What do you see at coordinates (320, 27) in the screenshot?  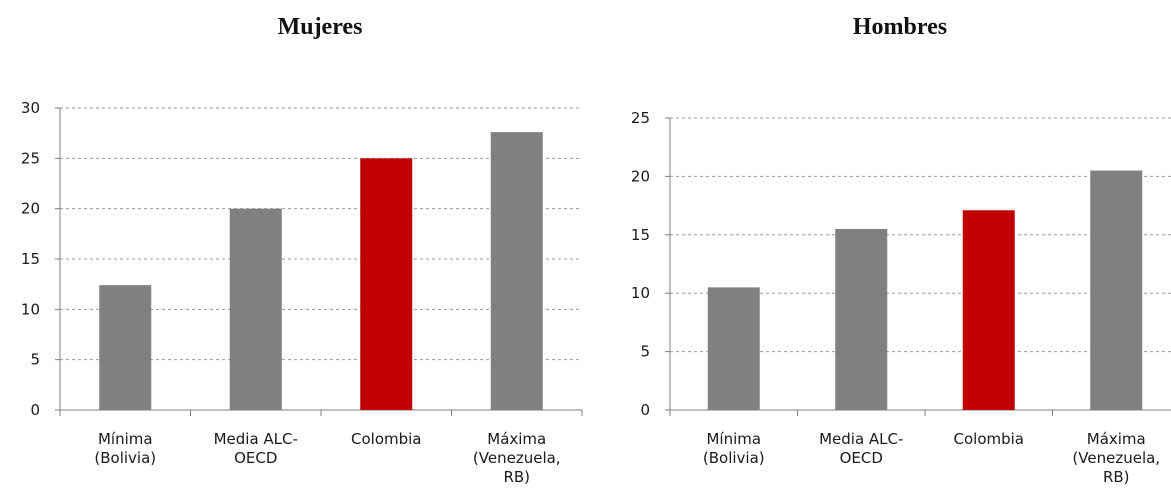 I see `chart-title: Mujeres` at bounding box center [320, 27].